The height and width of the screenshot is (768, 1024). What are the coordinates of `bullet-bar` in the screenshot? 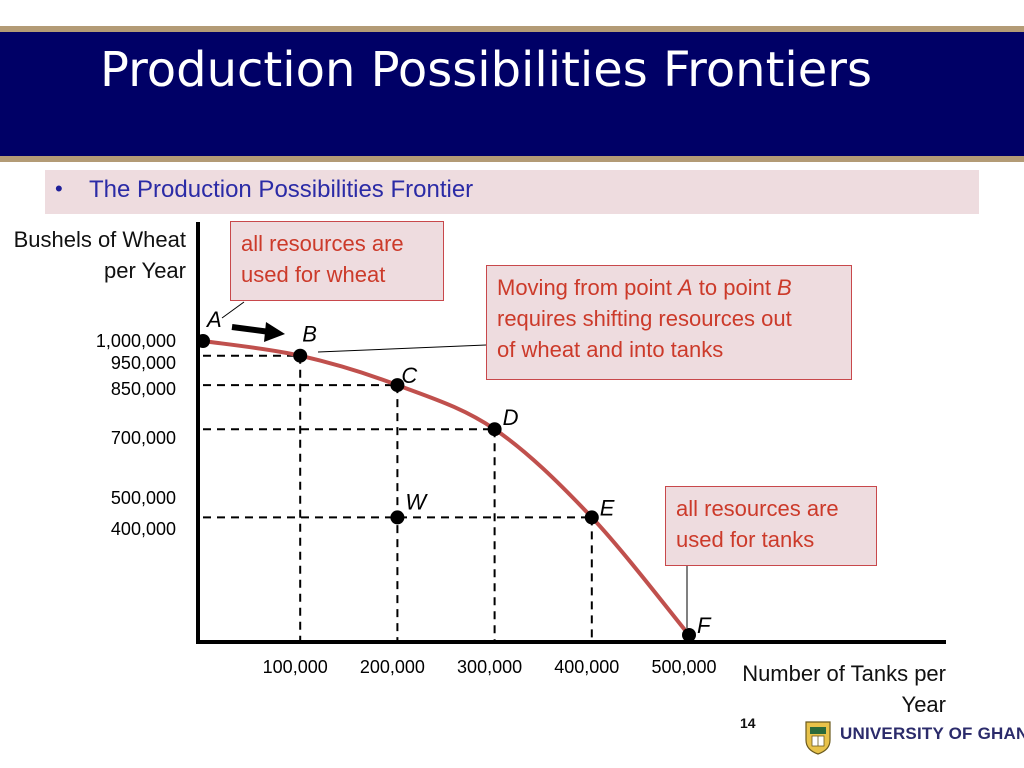 It's located at (512, 192).